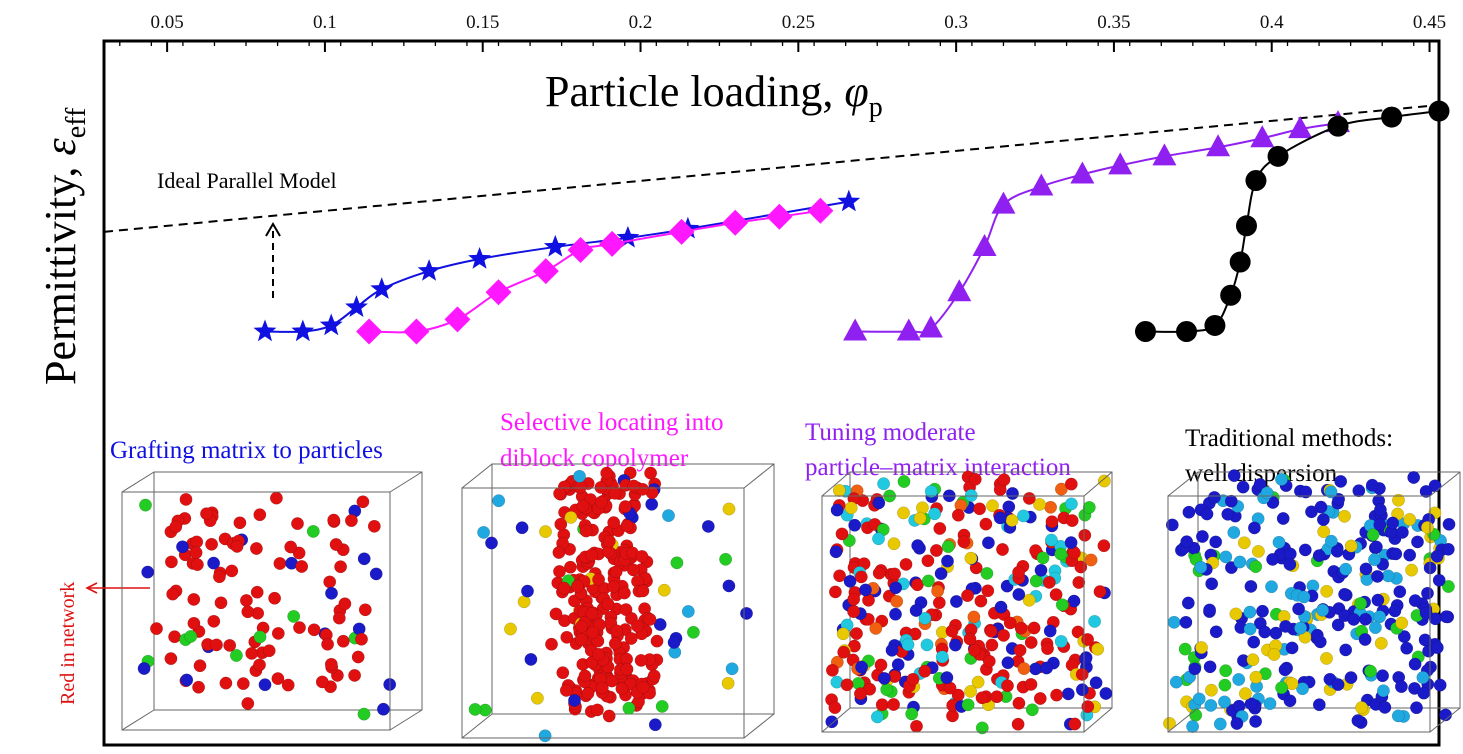 This screenshot has width=1463, height=754. What do you see at coordinates (612, 422) in the screenshot?
I see `selective-label-line1: Selective locating into` at bounding box center [612, 422].